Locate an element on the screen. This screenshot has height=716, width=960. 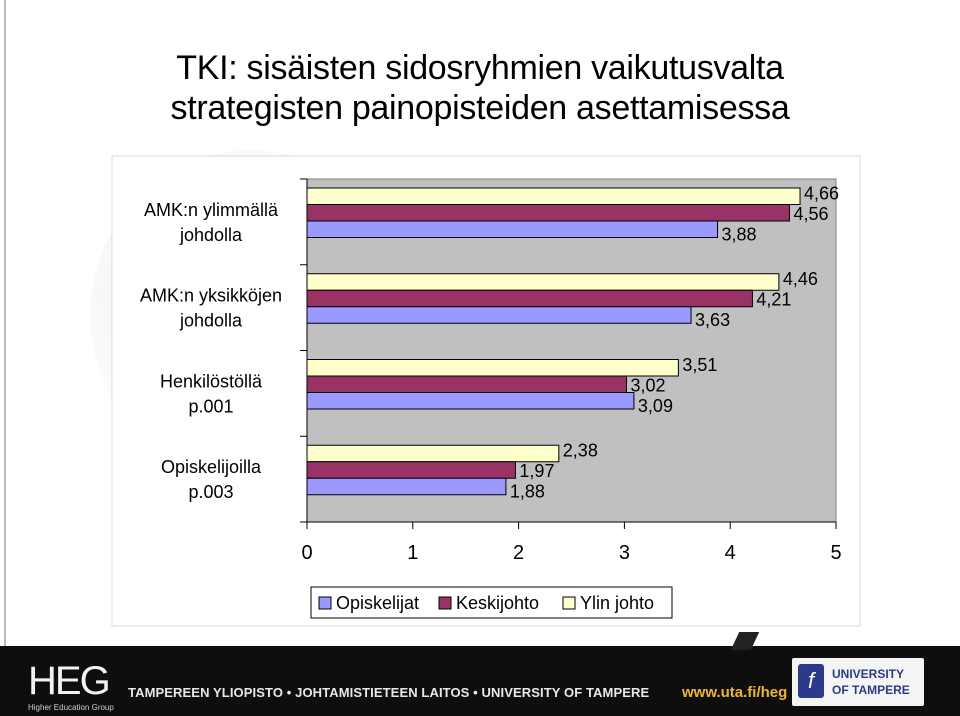
heg-logo-subtitle: Higher Education Group is located at coordinates (71, 707).